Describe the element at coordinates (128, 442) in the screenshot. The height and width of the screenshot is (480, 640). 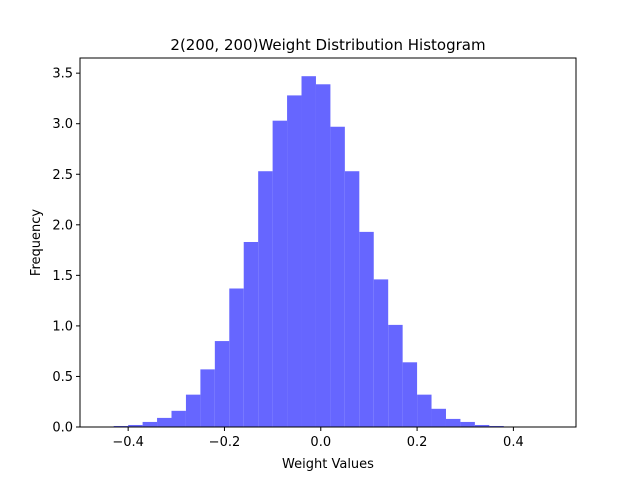
I see `x-tick-label: −0.4` at that location.